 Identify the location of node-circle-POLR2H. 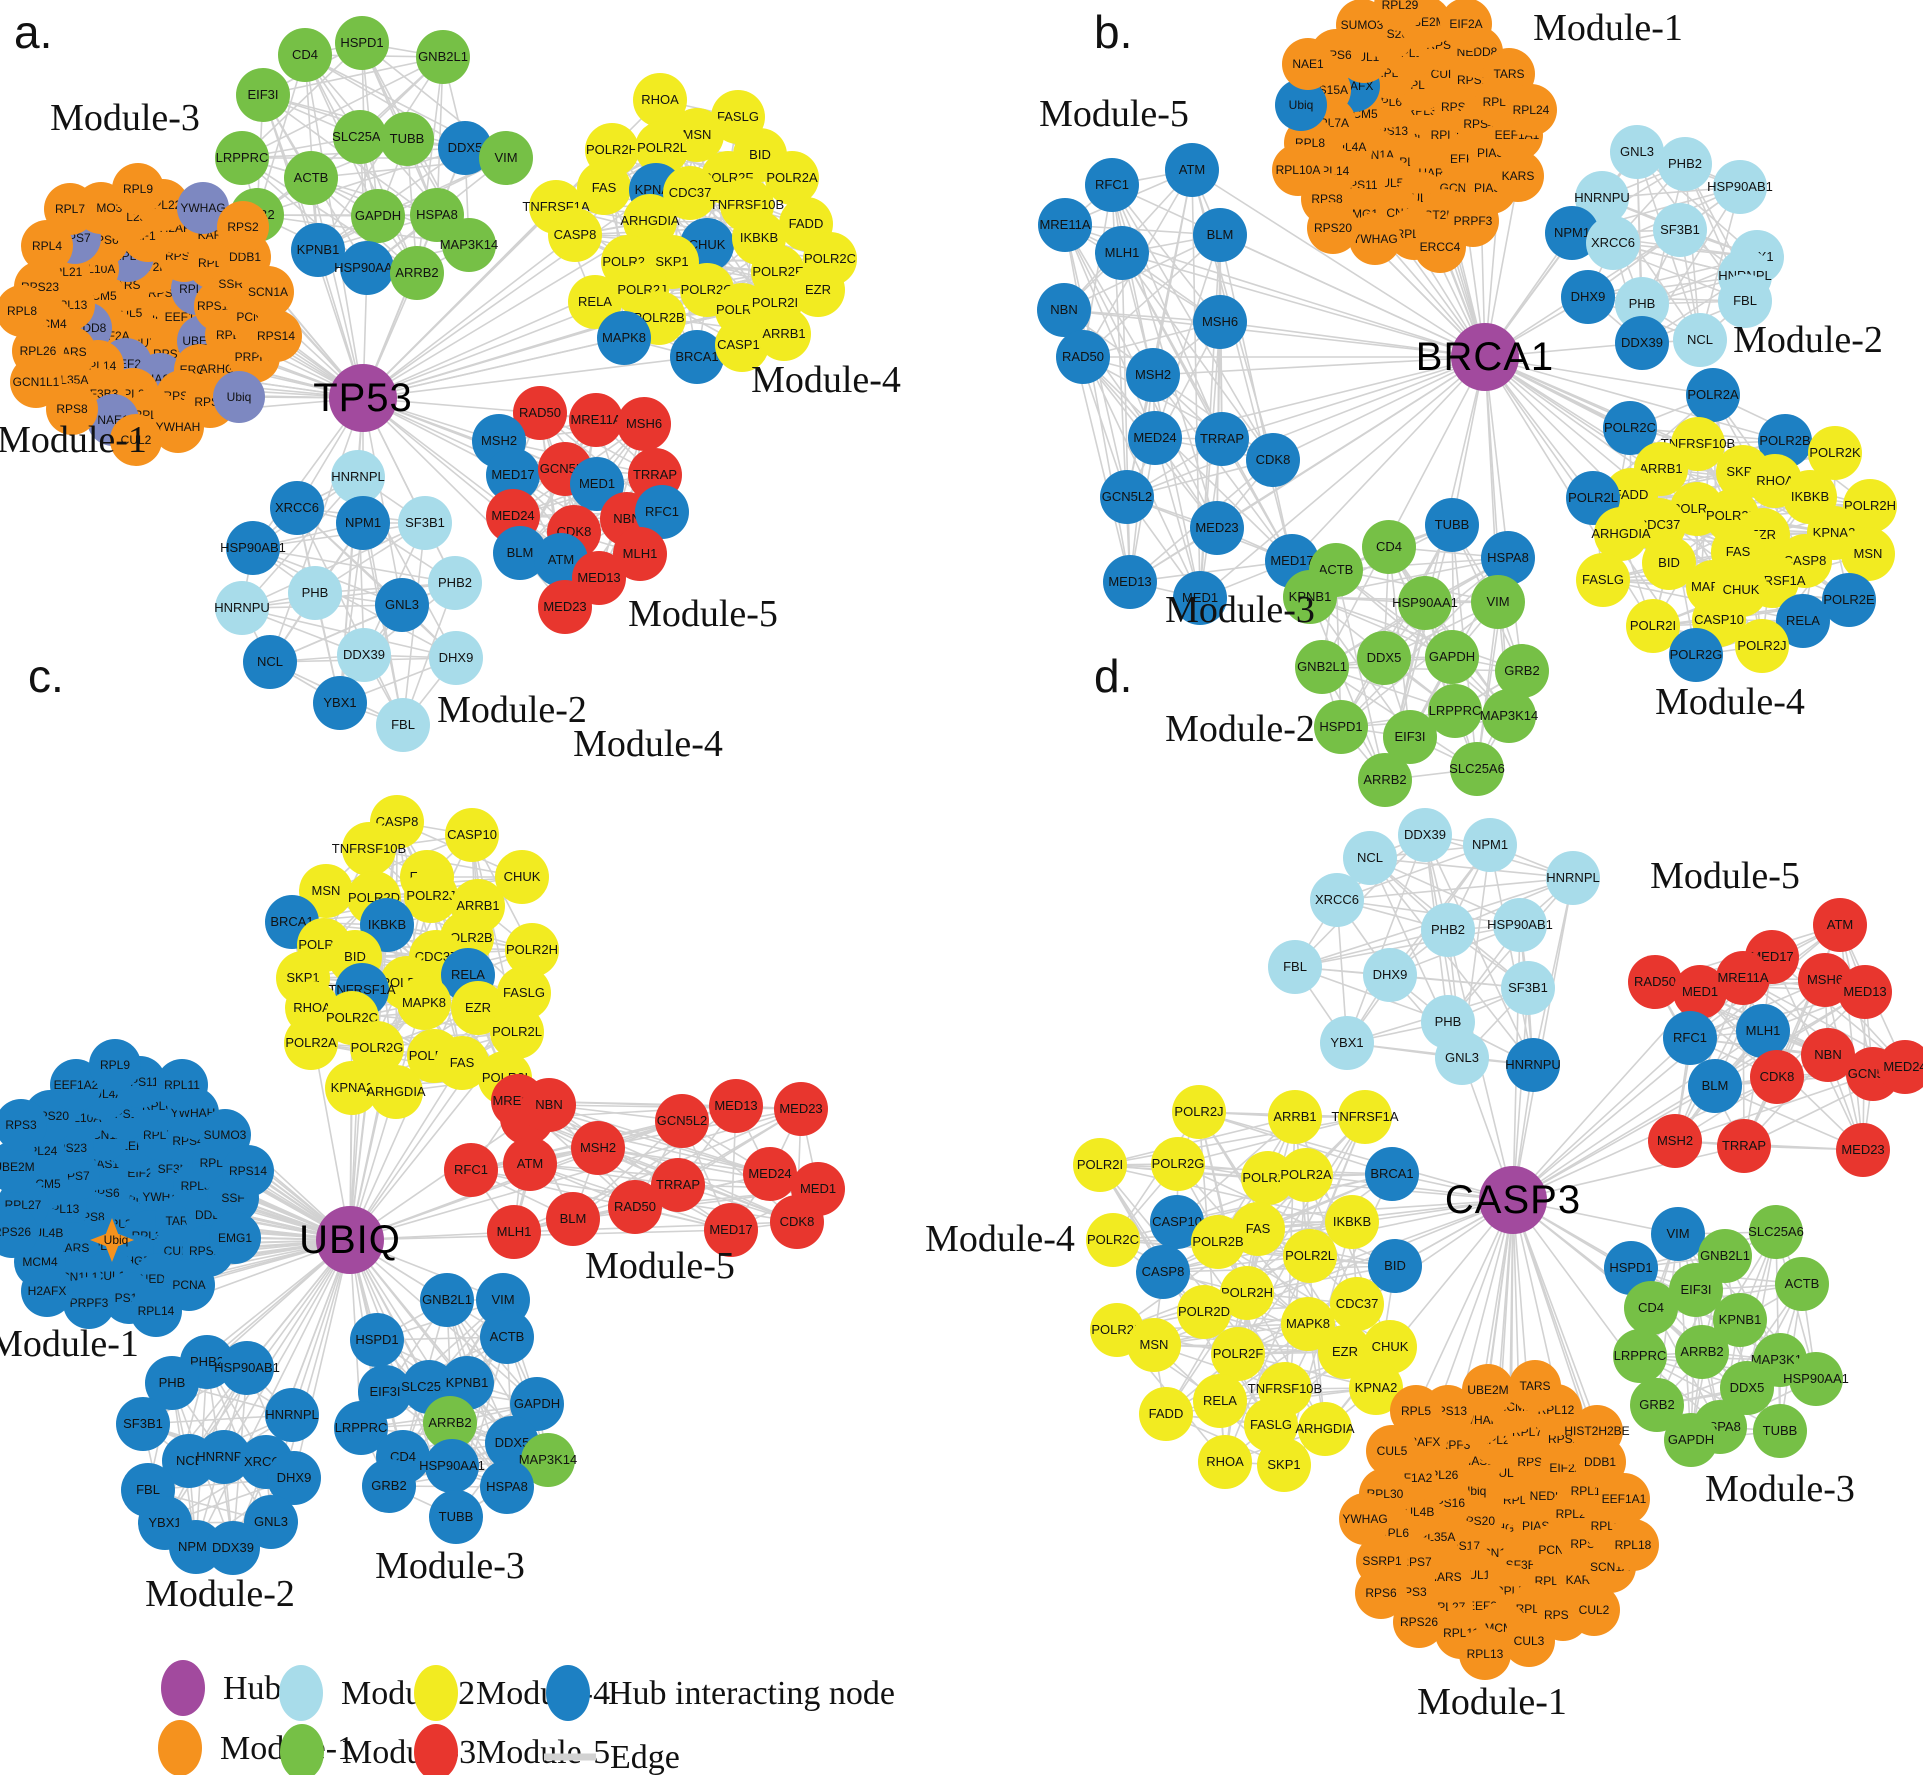
(1247, 1293).